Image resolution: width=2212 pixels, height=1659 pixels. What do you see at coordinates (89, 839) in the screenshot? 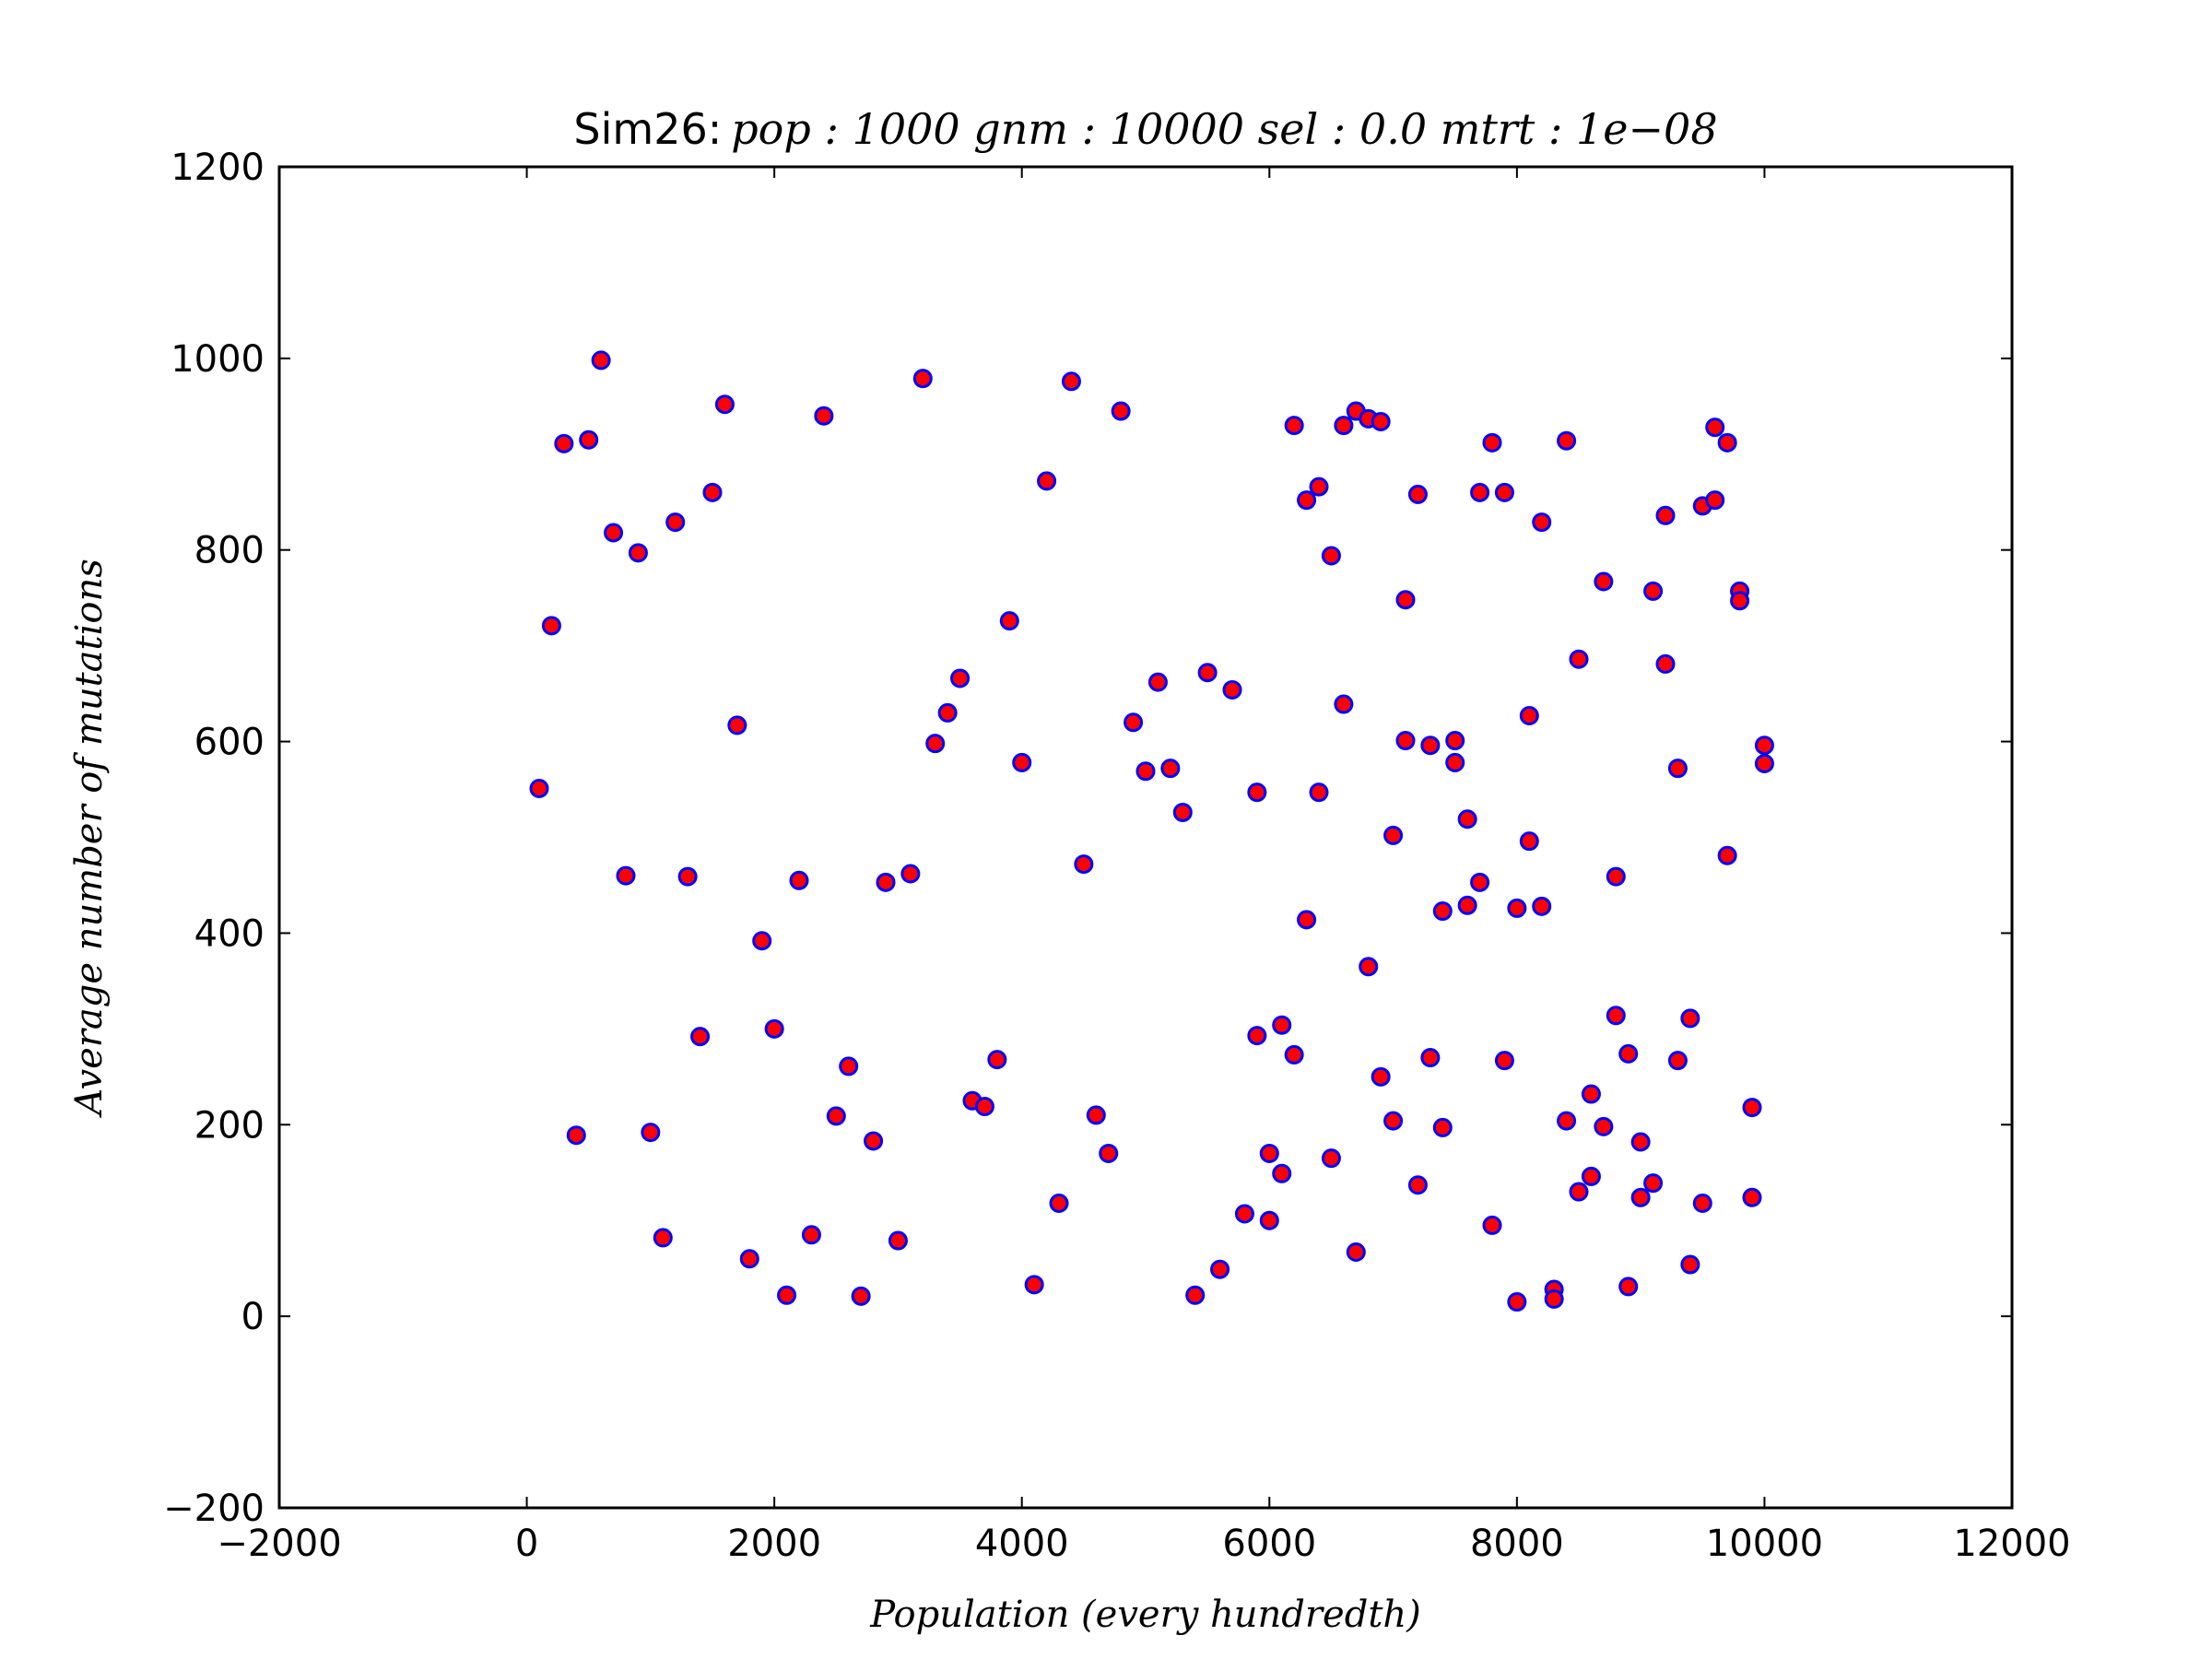
I see `y-axis-label: Average number of mutations` at bounding box center [89, 839].